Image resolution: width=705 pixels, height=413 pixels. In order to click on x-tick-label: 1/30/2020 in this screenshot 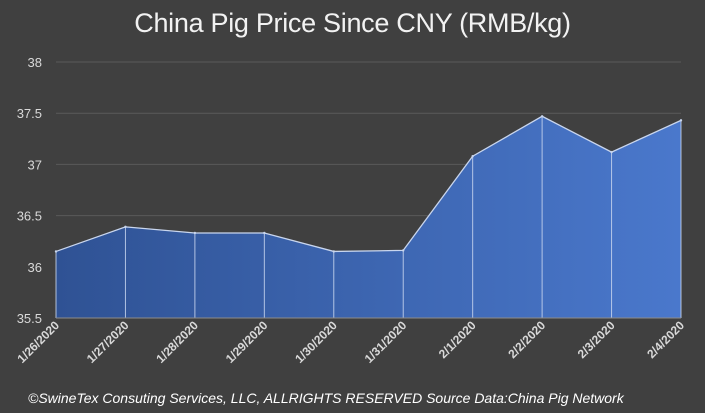, I will do `click(316, 342)`.